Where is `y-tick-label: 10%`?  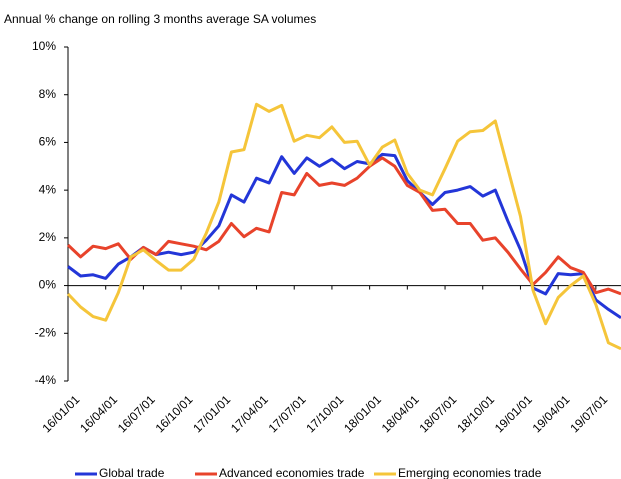 y-tick-label: 10% is located at coordinates (44, 46).